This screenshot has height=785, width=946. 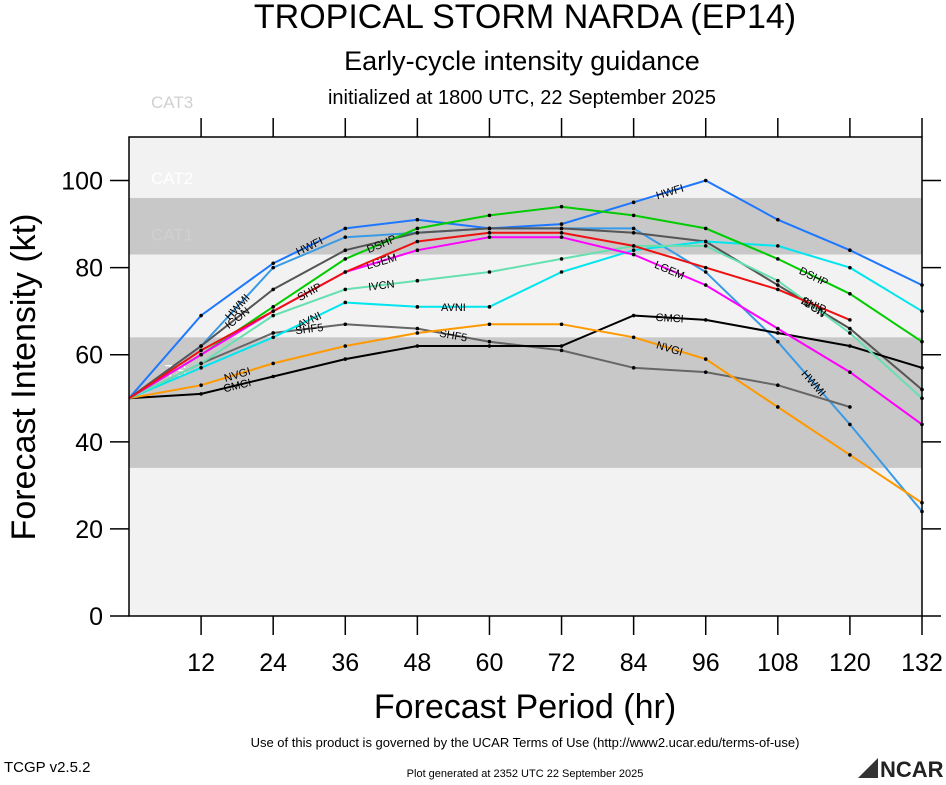 What do you see at coordinates (453, 308) in the screenshot?
I see `series-label: AVNI` at bounding box center [453, 308].